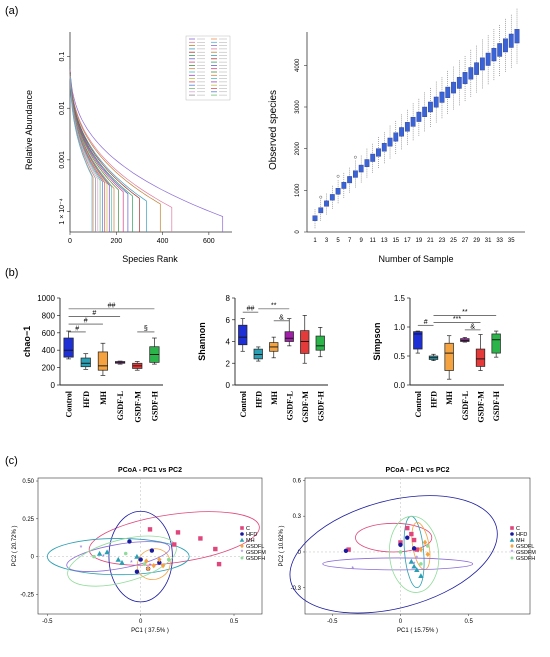 The width and height of the screenshot is (550, 657). I want to click on observed-xtick-label: 29, so click(476, 241).